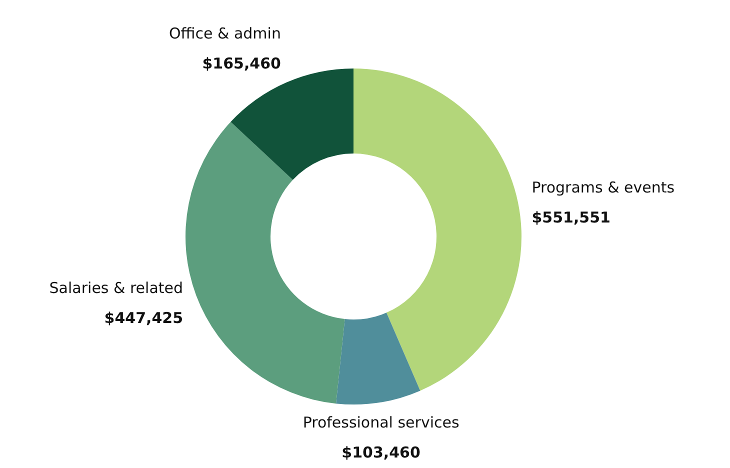 The height and width of the screenshot is (468, 730). I want to click on data-label: $165,460, so click(241, 63).